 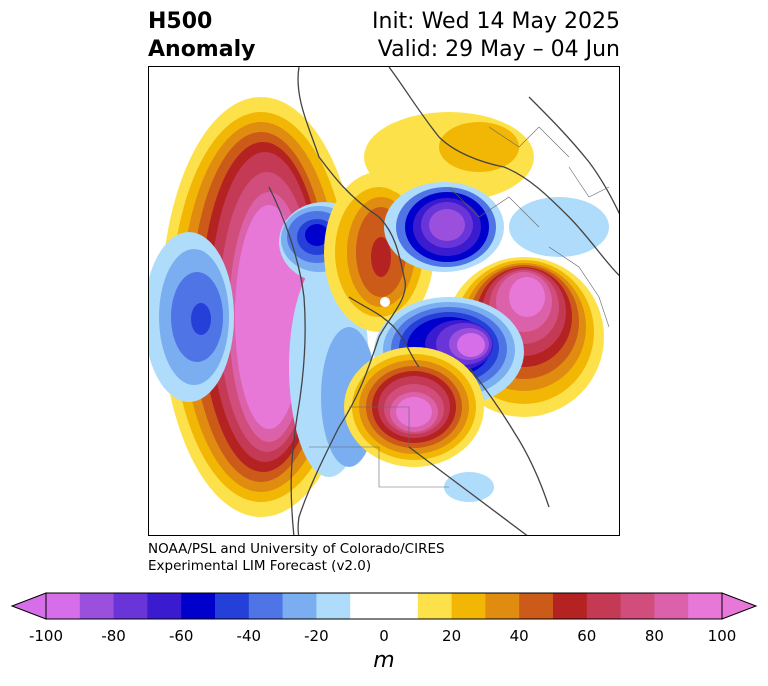 I want to click on map-title: H500 Anomaly, so click(x=201, y=36).